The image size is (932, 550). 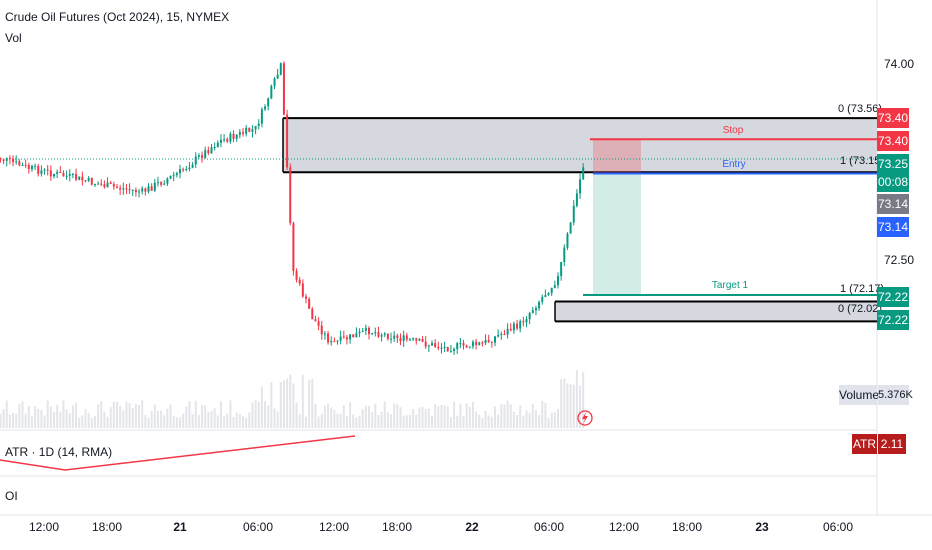 What do you see at coordinates (59, 452) in the screenshot?
I see `atr-indicator-label: ATR · 1D (14, RMA)` at bounding box center [59, 452].